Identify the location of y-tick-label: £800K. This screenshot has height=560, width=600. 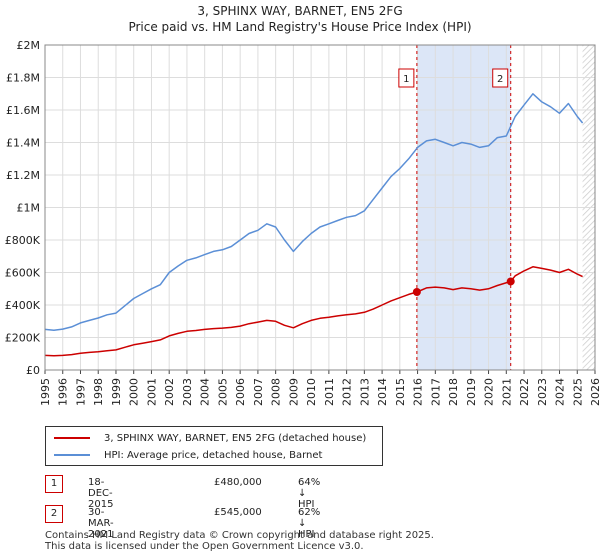
(23, 240).